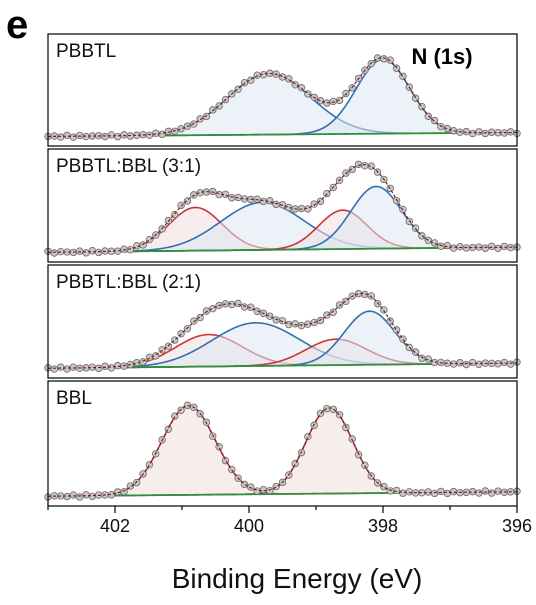 Image resolution: width=536 pixels, height=605 pixels. Describe the element at coordinates (128, 166) in the screenshot. I see `sample-label: PBBTL:BBL (3:1)` at that location.